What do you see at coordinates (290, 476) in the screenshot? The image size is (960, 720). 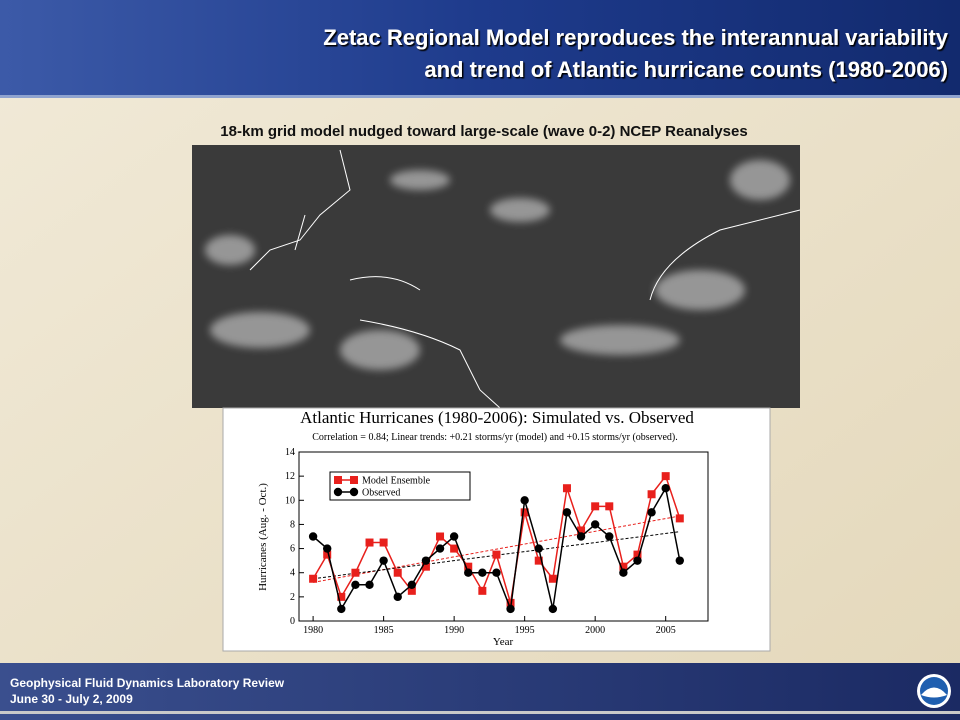 I see `y-tick-label: 12` at bounding box center [290, 476].